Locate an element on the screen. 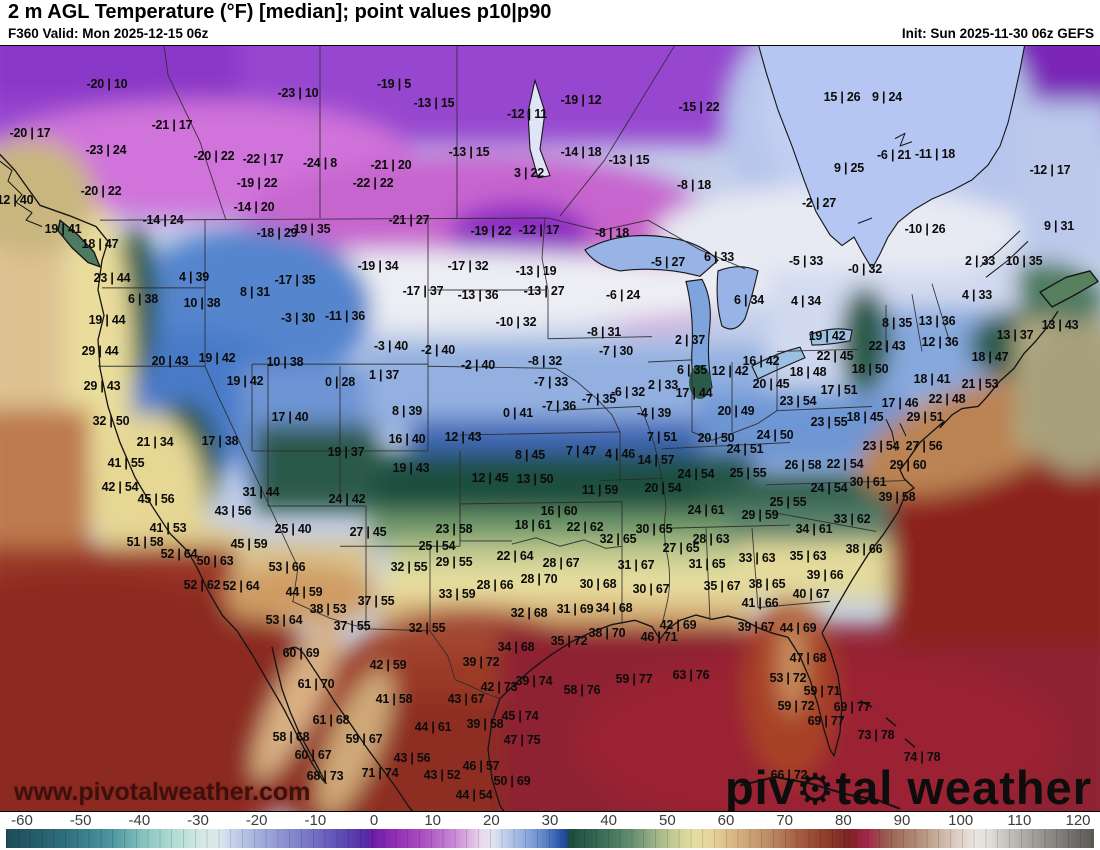  tick-label: -30 is located at coordinates (198, 820).